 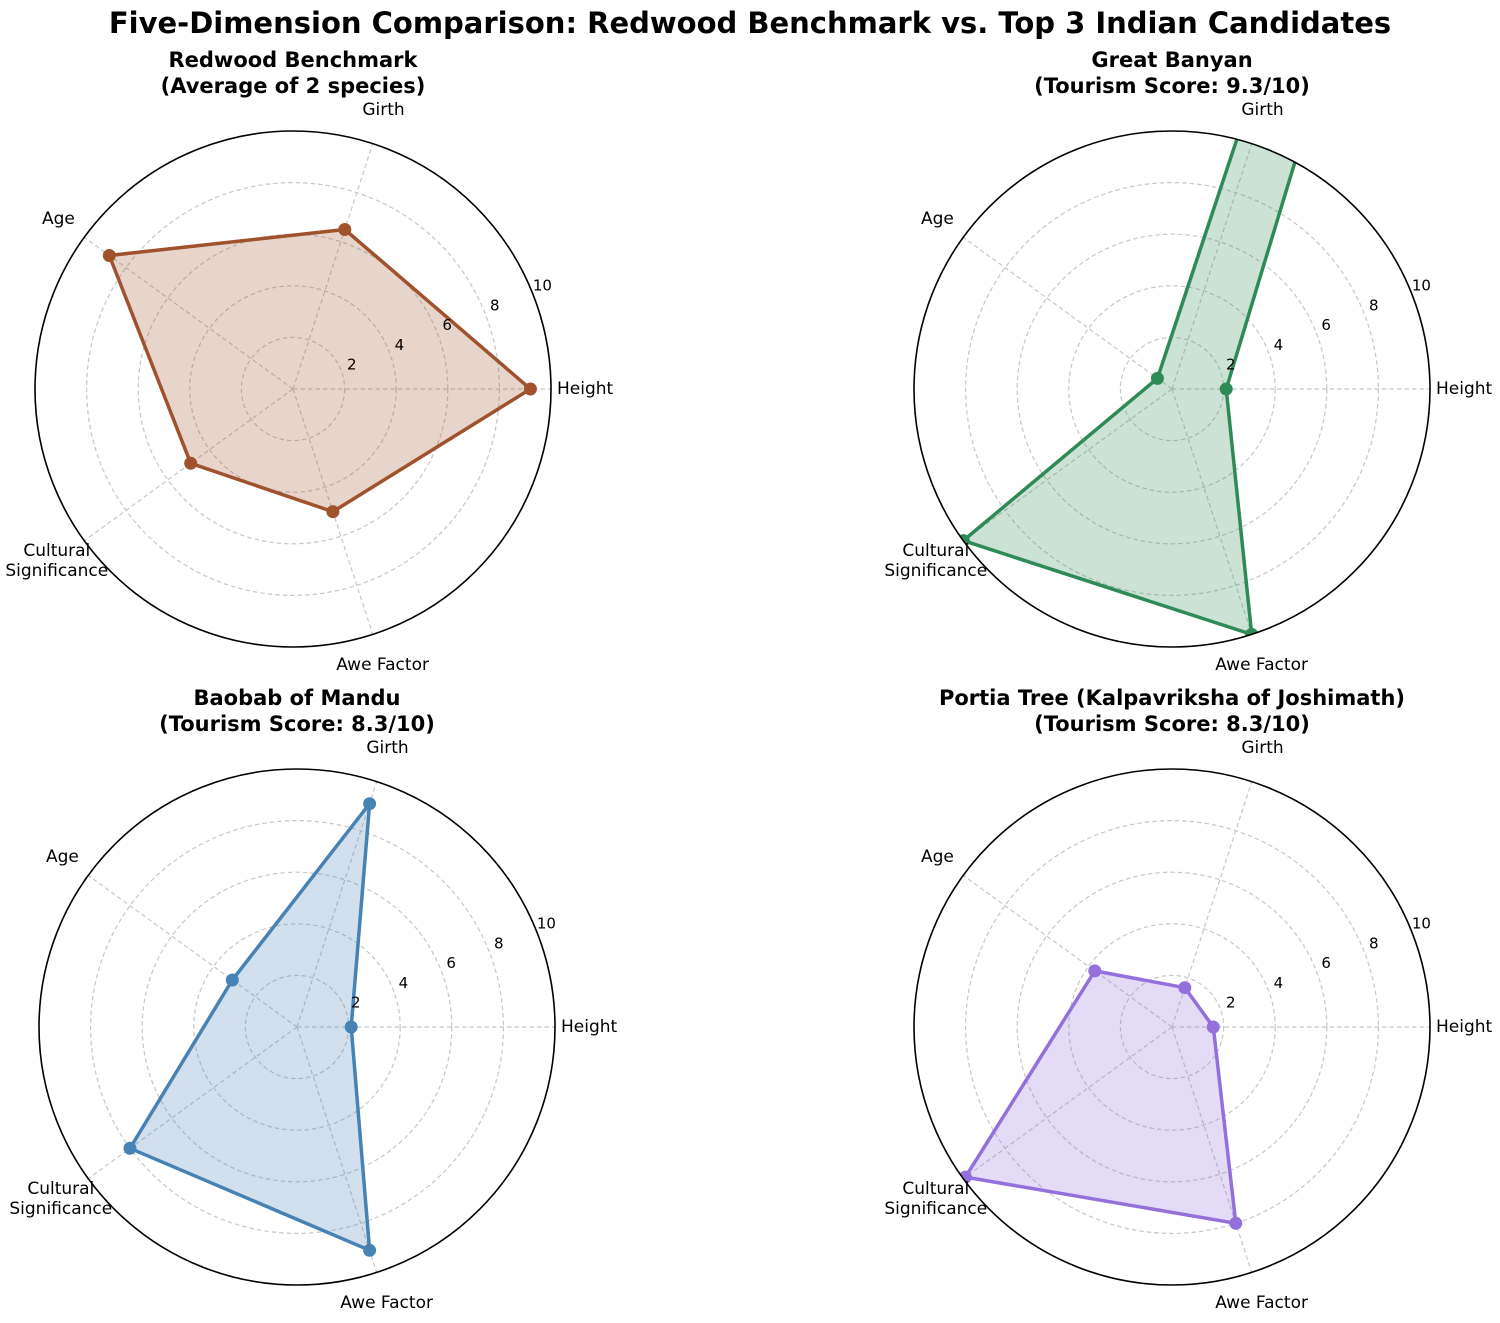 I want to click on axis-label-redwood-benchmark-1: Age, so click(x=58, y=218).